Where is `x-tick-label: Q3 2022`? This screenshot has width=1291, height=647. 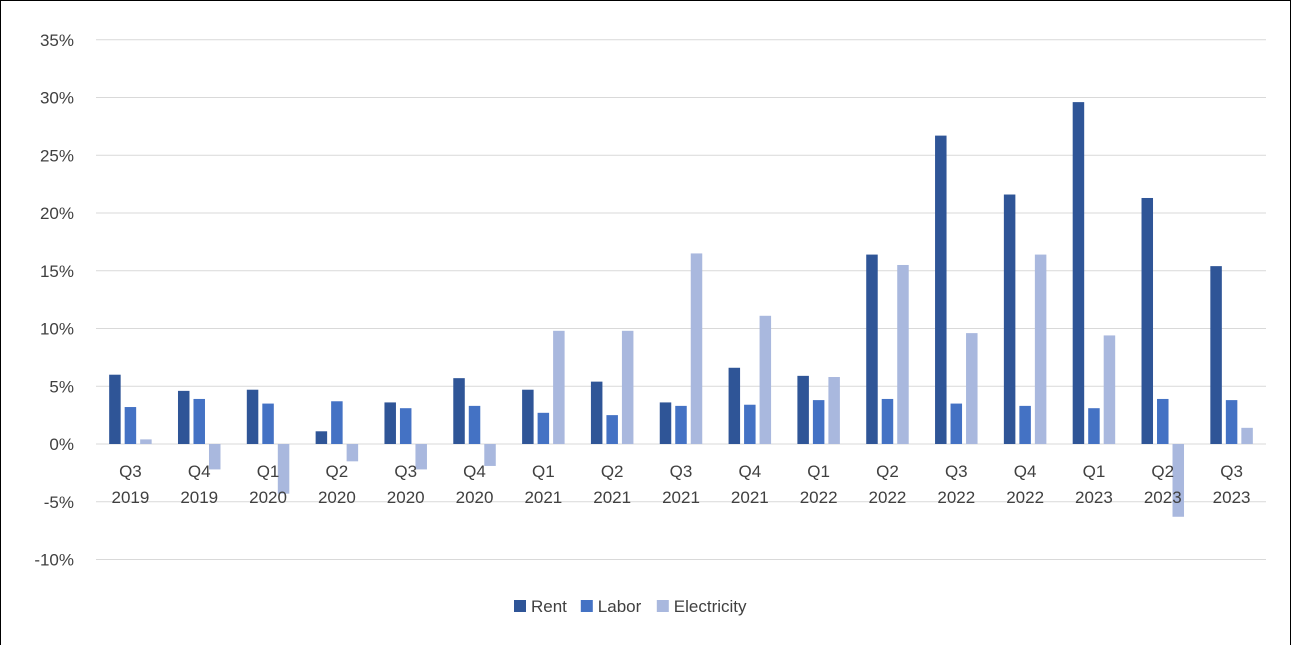
x-tick-label: Q3 2022 is located at coordinates (956, 484).